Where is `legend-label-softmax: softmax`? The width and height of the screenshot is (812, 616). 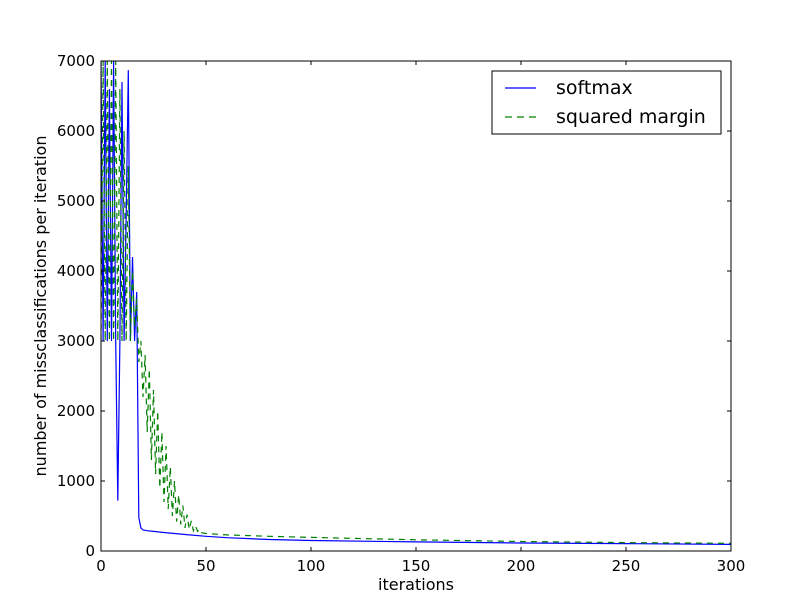
legend-label-softmax: softmax is located at coordinates (594, 88).